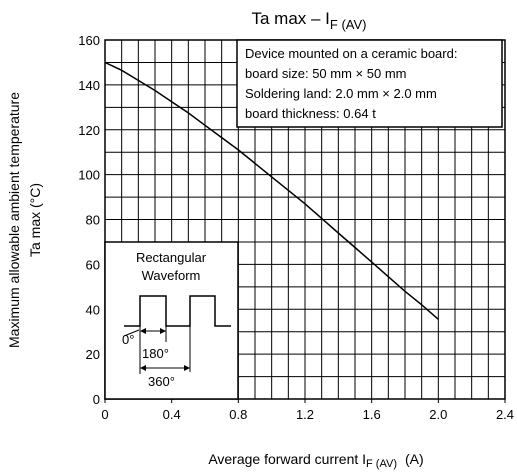 The height and width of the screenshot is (474, 517). What do you see at coordinates (104, 414) in the screenshot?
I see `x-tick-label: 0` at bounding box center [104, 414].